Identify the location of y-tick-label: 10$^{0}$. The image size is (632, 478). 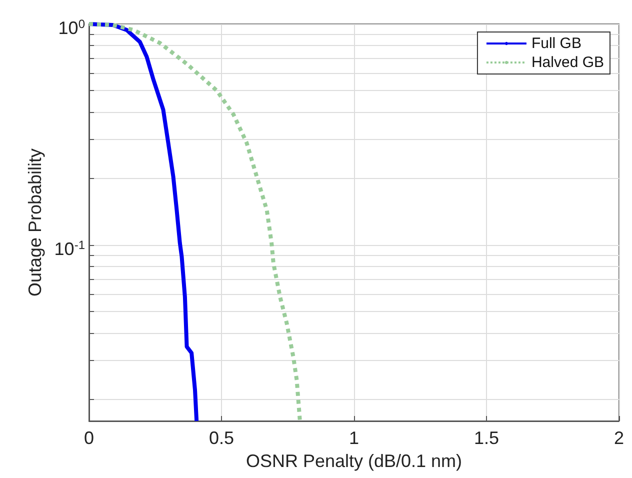
(71, 27).